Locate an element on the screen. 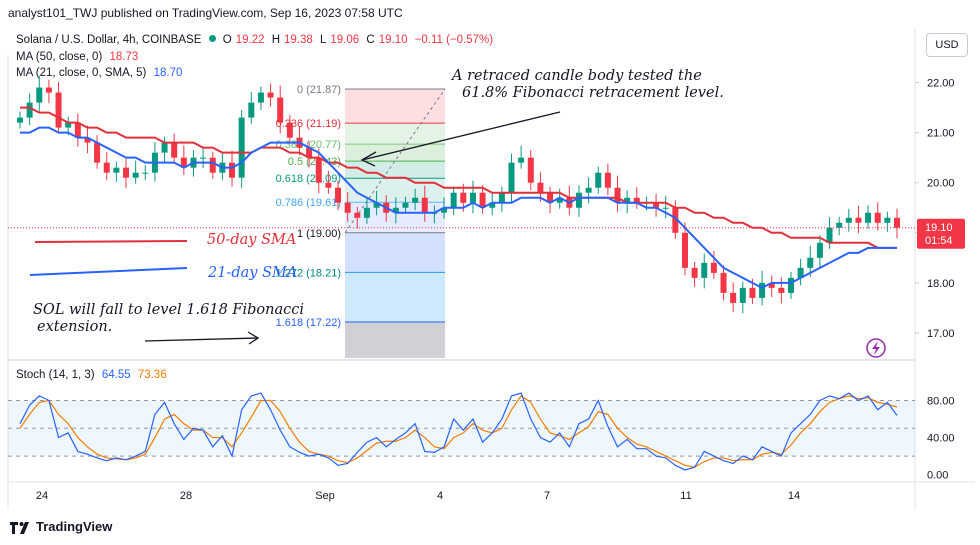  stoch-k-value: 64.55 is located at coordinates (116, 375).